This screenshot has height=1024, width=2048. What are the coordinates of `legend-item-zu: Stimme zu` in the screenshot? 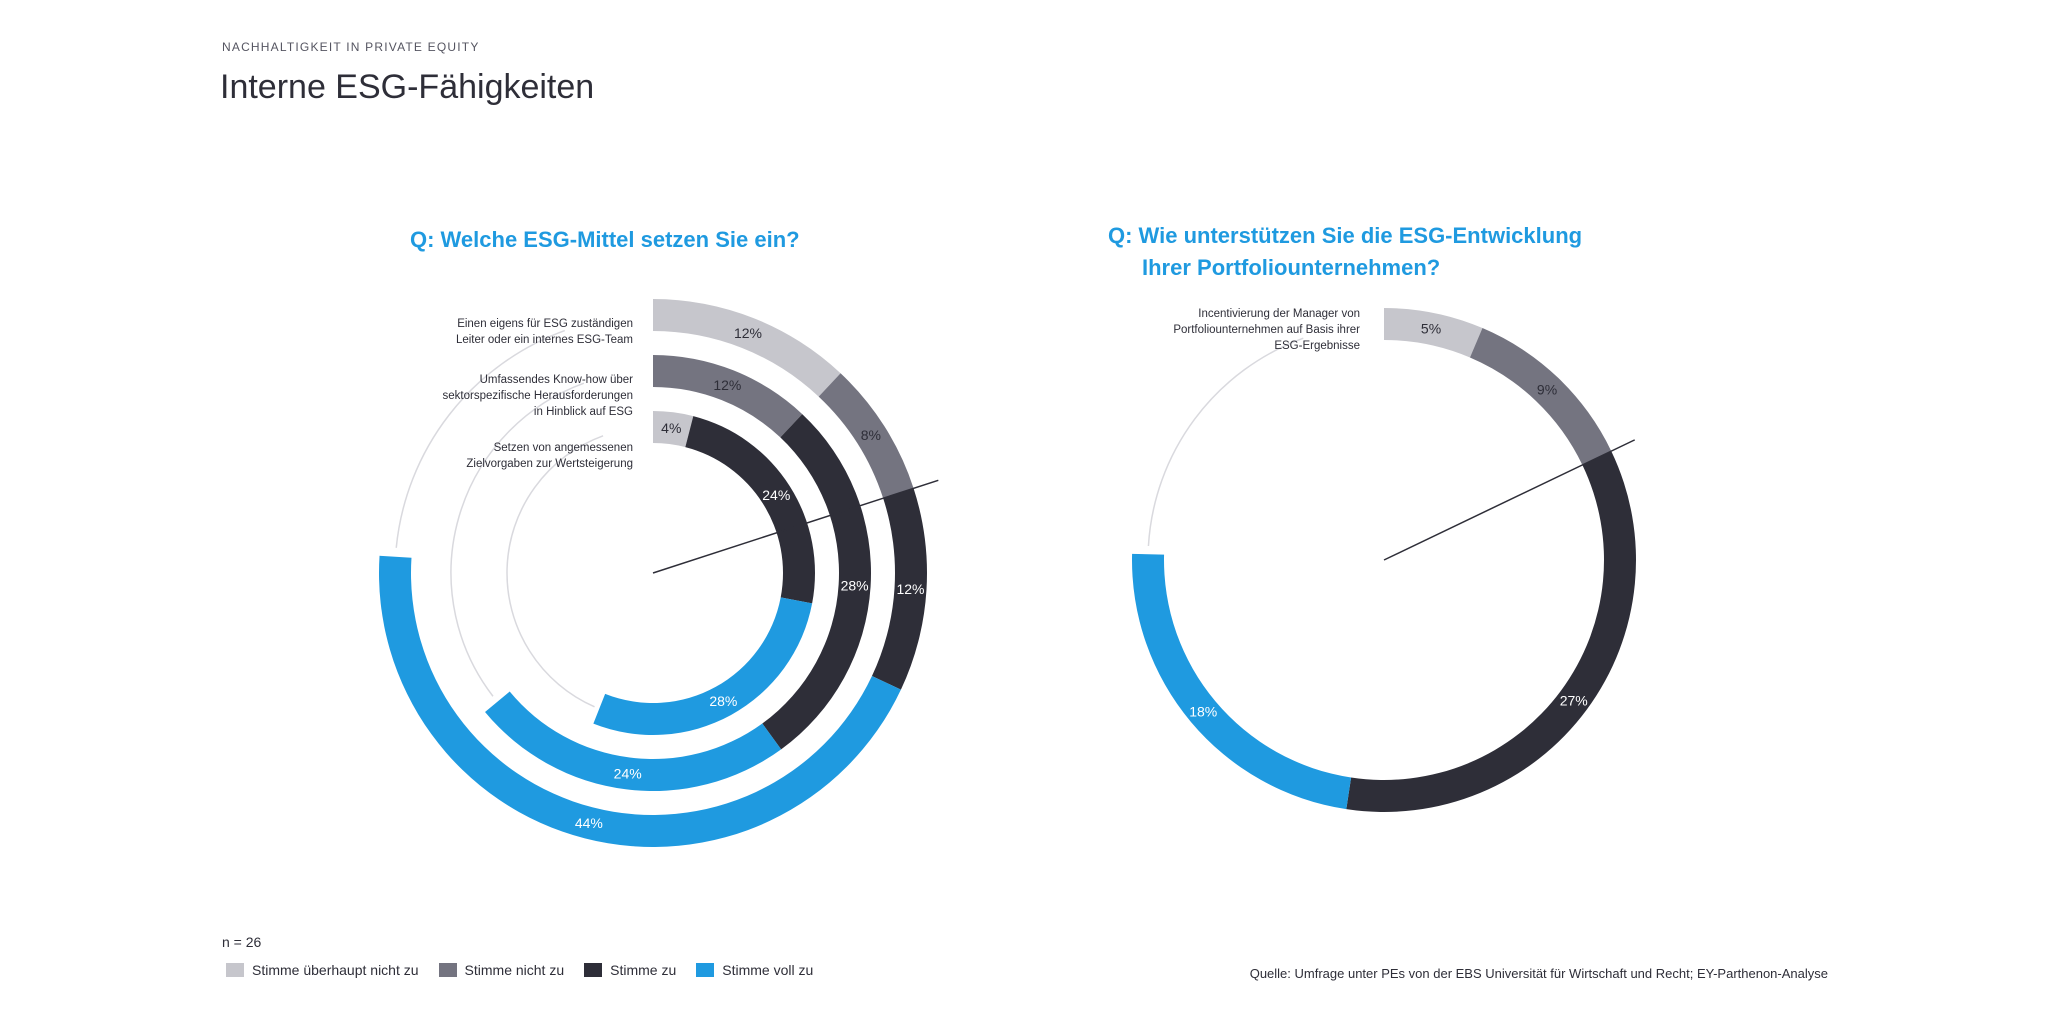 It's located at (630, 970).